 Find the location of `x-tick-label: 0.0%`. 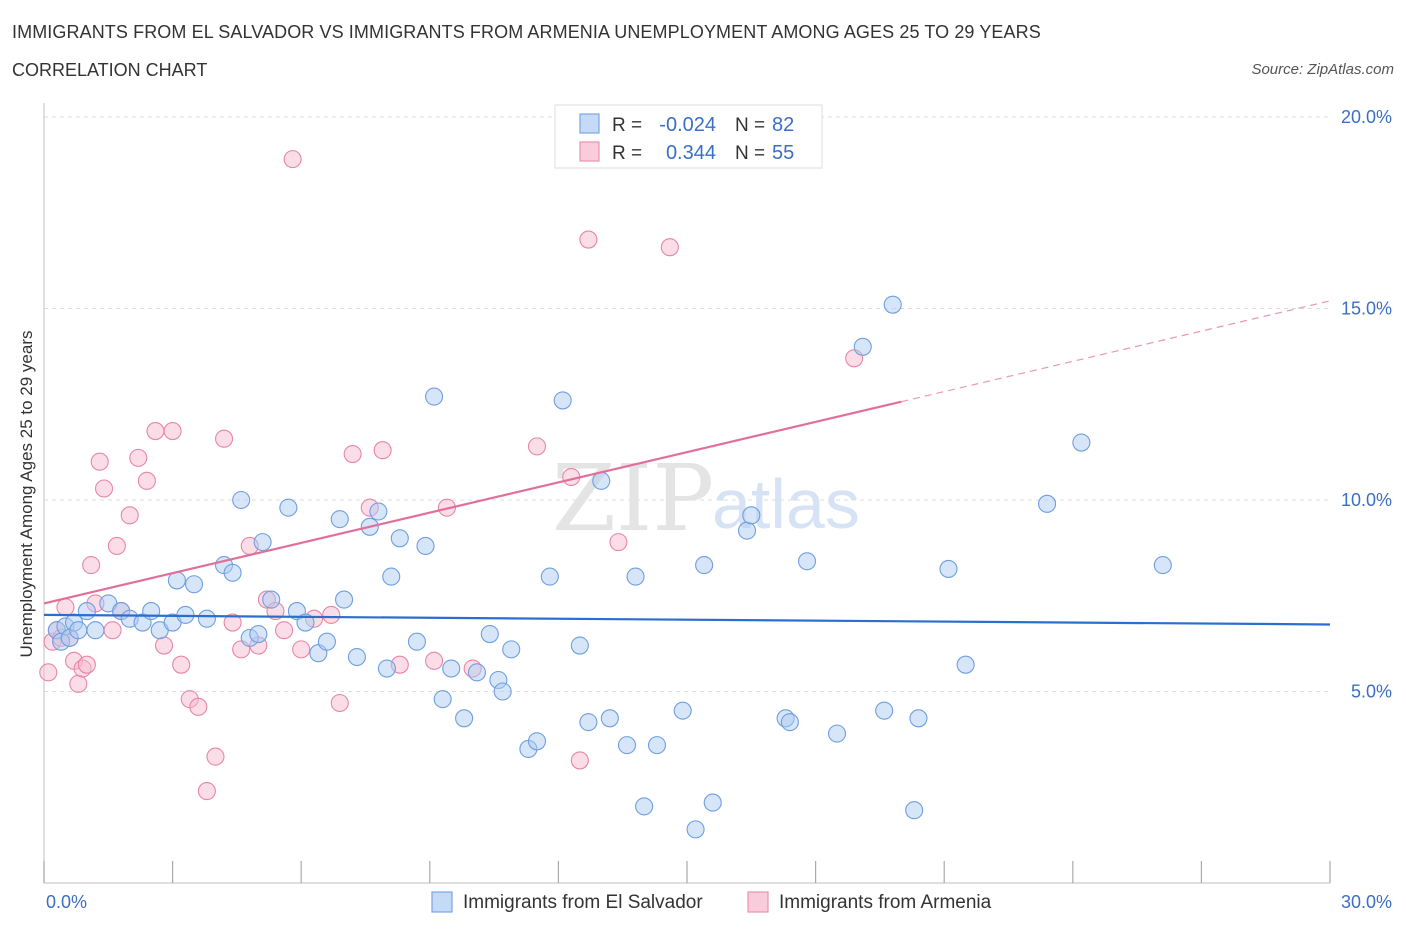

x-tick-label: 0.0% is located at coordinates (66, 902).